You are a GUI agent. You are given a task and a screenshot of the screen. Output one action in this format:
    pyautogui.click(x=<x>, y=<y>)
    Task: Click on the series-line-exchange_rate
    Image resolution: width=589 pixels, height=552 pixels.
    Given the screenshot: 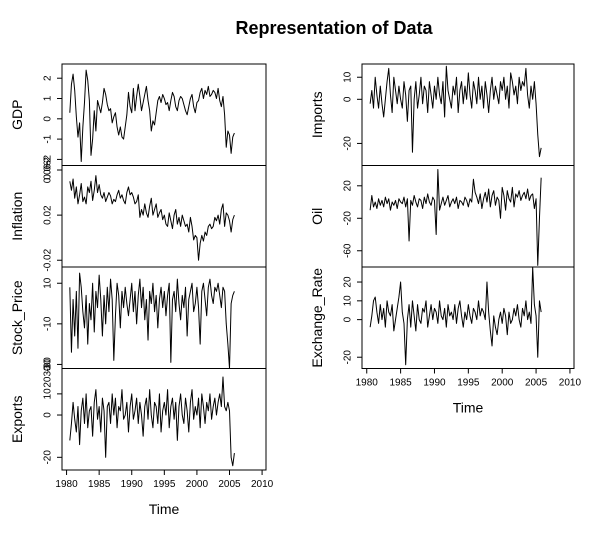 What is the action you would take?
    pyautogui.click(x=455, y=316)
    